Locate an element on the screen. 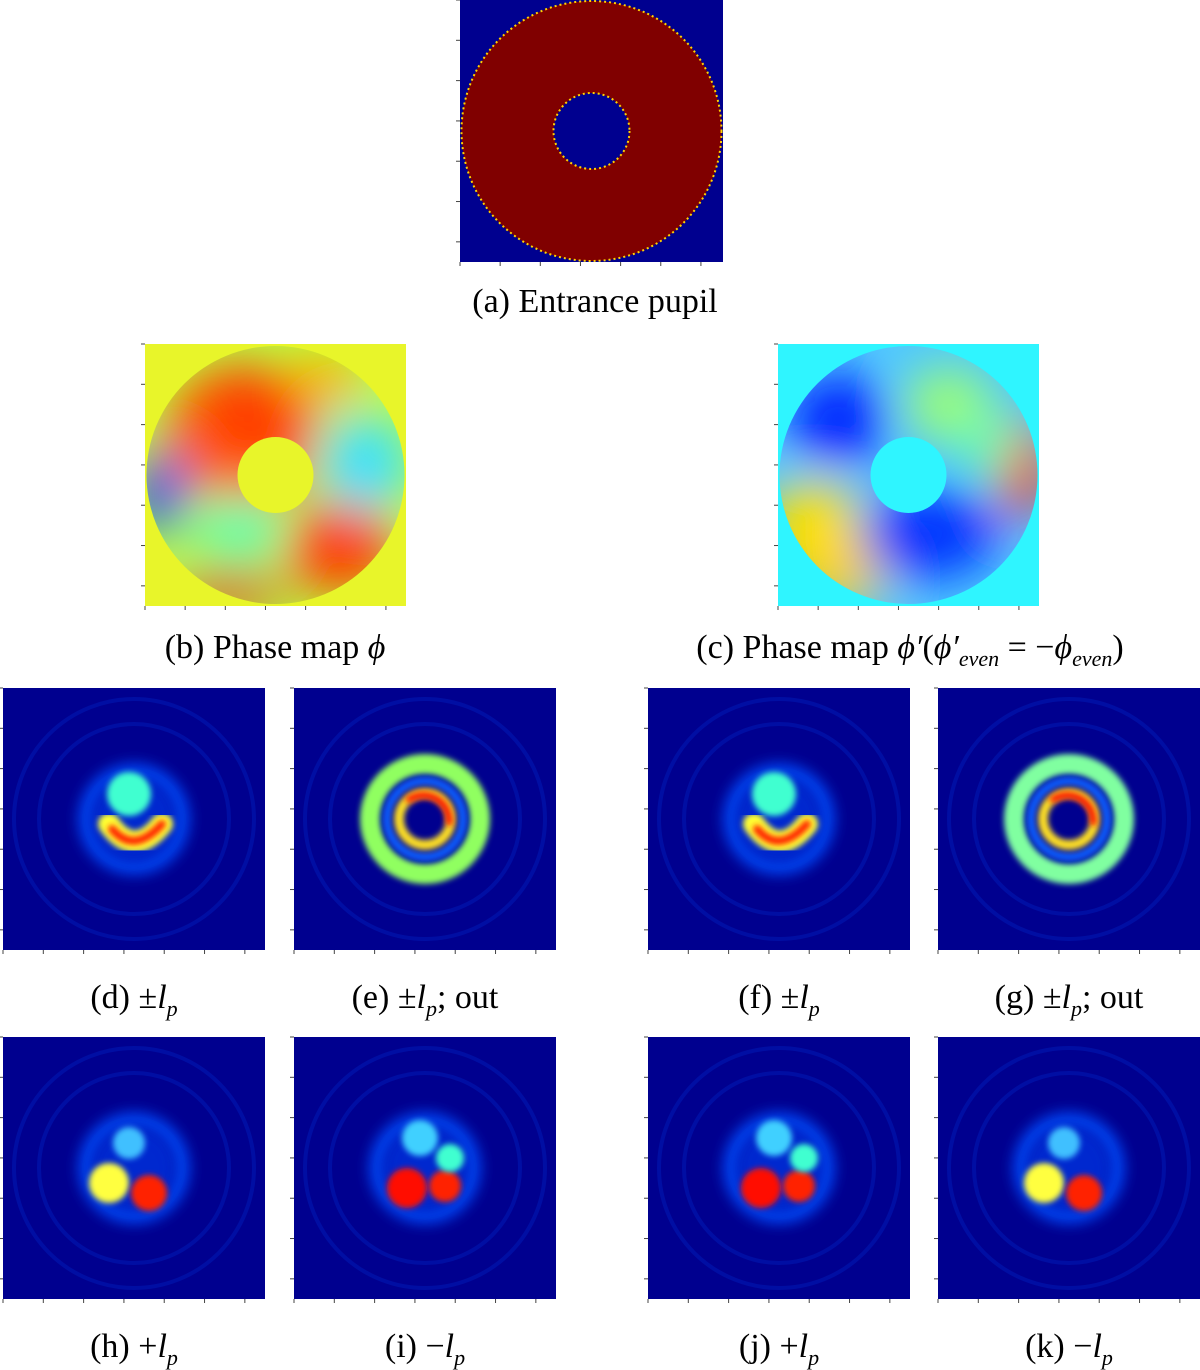  psf-center-hole is located at coordinates (1069, 819).